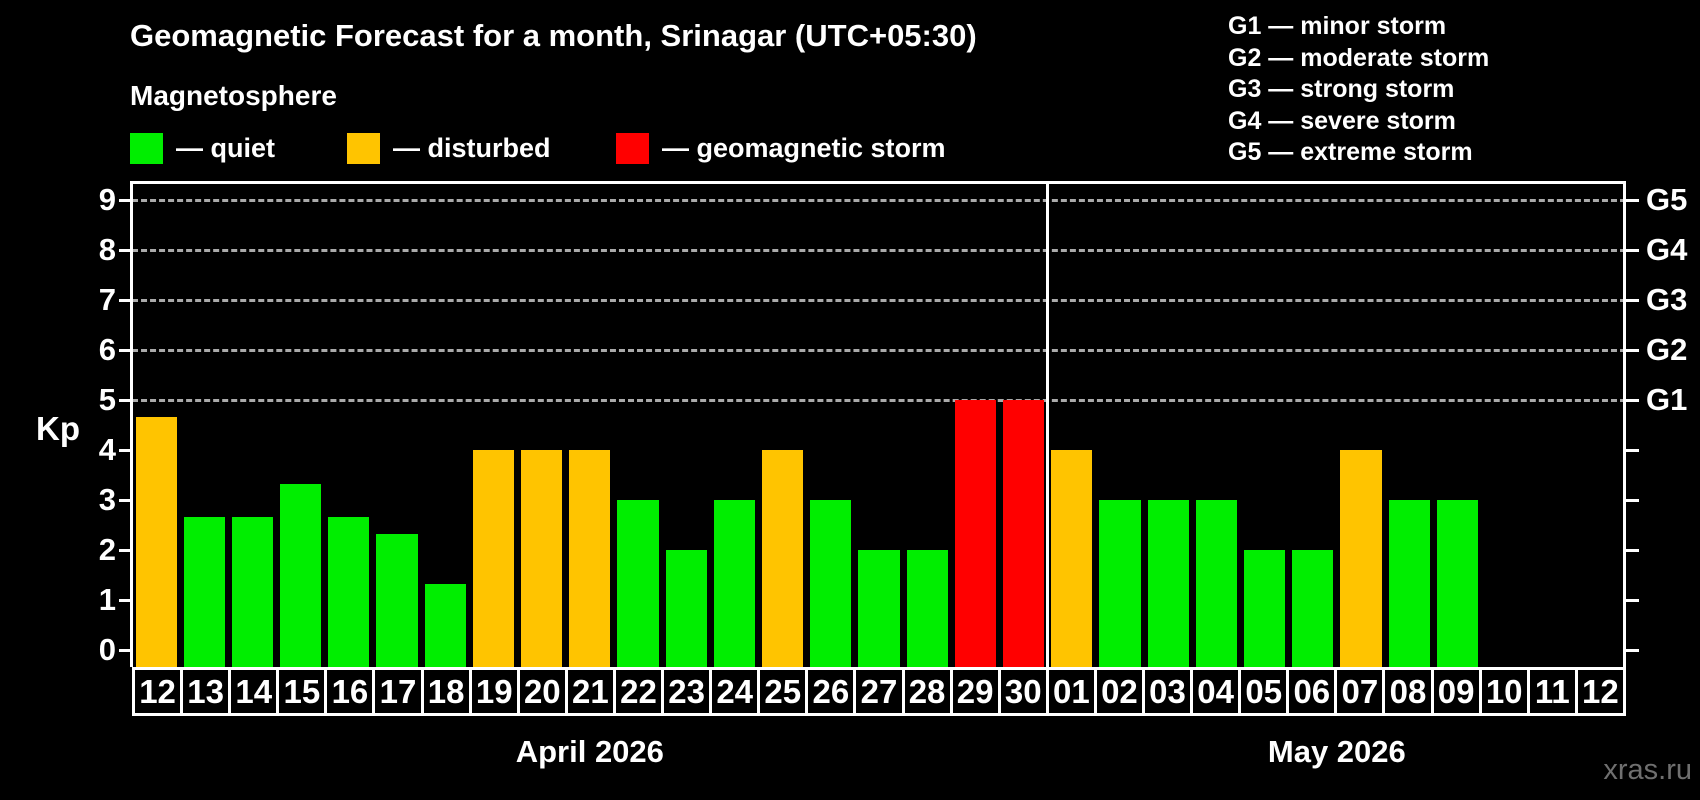 The width and height of the screenshot is (1700, 800). I want to click on day-cell-may-01: 01, so click(1073, 691).